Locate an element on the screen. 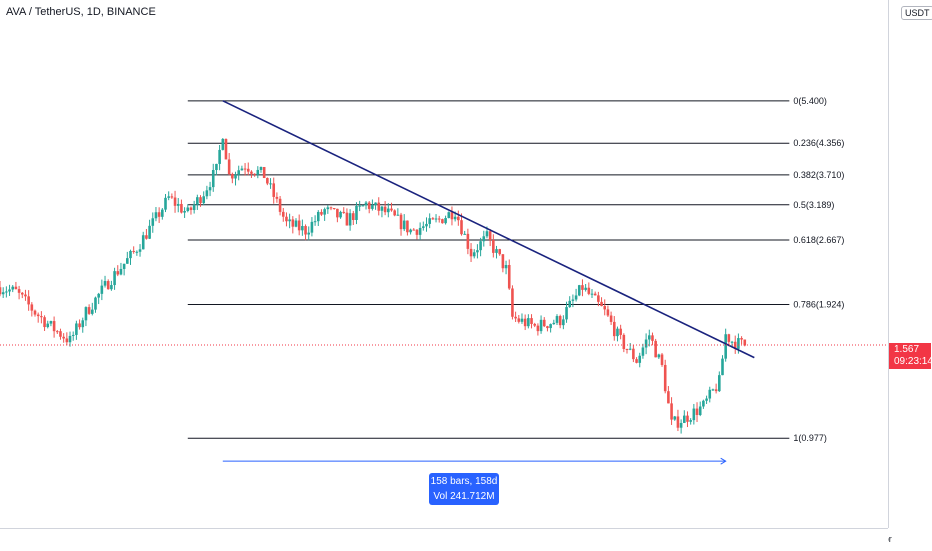 The height and width of the screenshot is (551, 932). currency-button: USDT is located at coordinates (916, 13).